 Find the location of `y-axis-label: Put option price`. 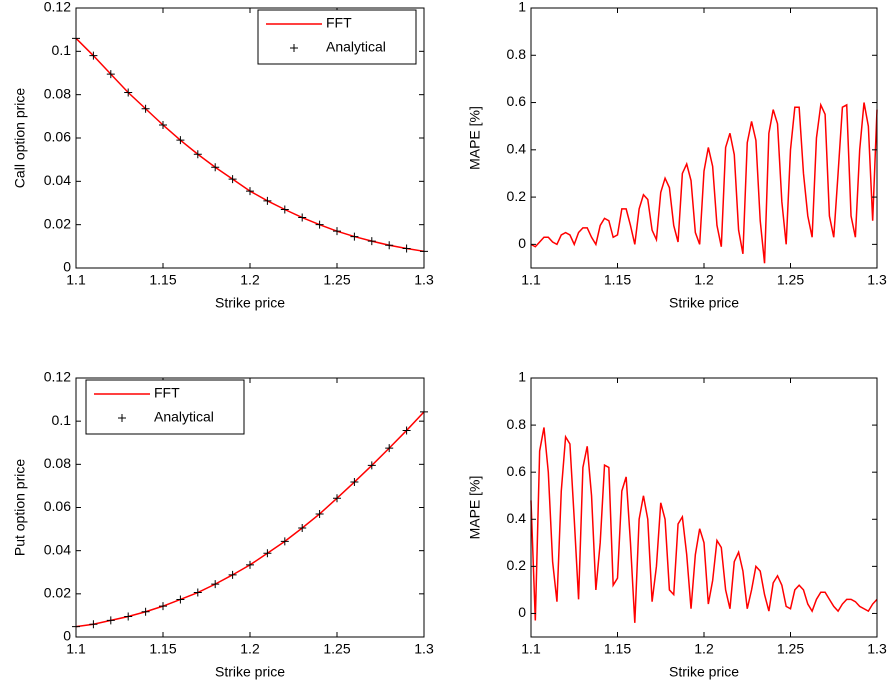

y-axis-label: Put option price is located at coordinates (20, 507).